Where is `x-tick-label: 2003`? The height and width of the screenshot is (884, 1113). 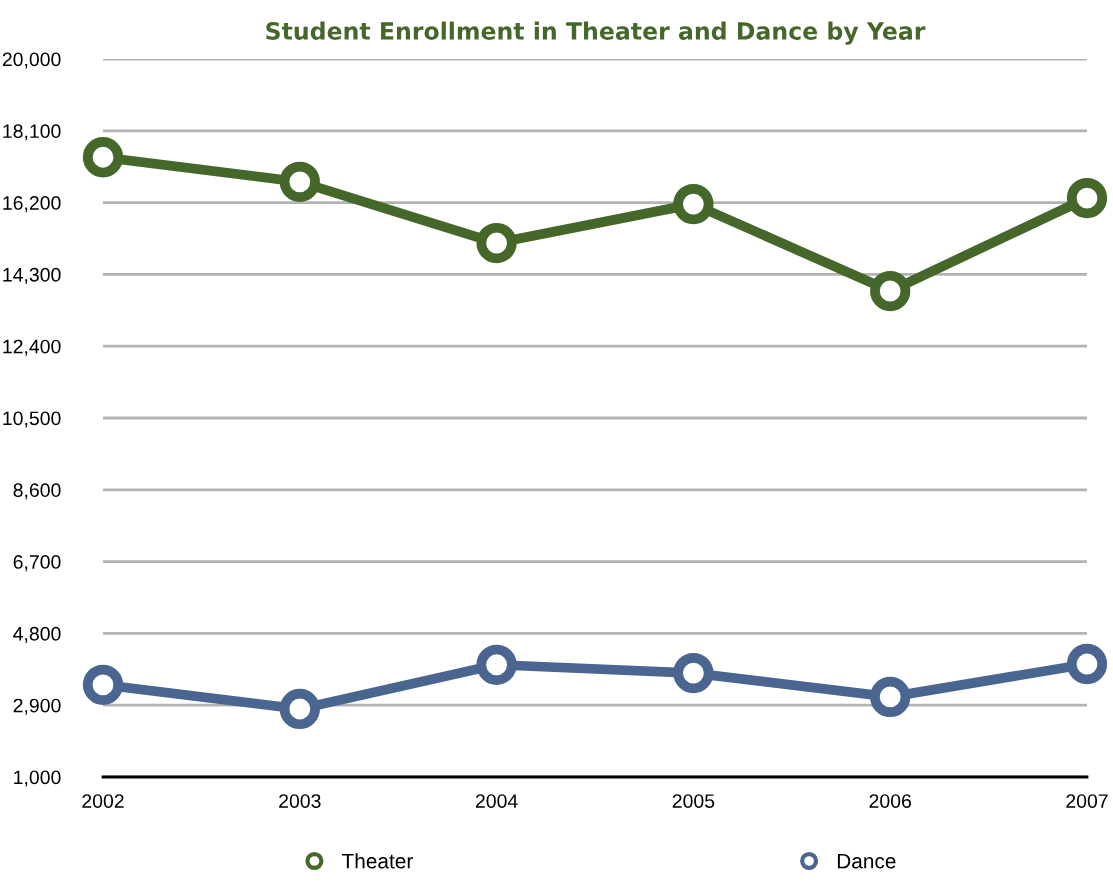
x-tick-label: 2003 is located at coordinates (300, 801).